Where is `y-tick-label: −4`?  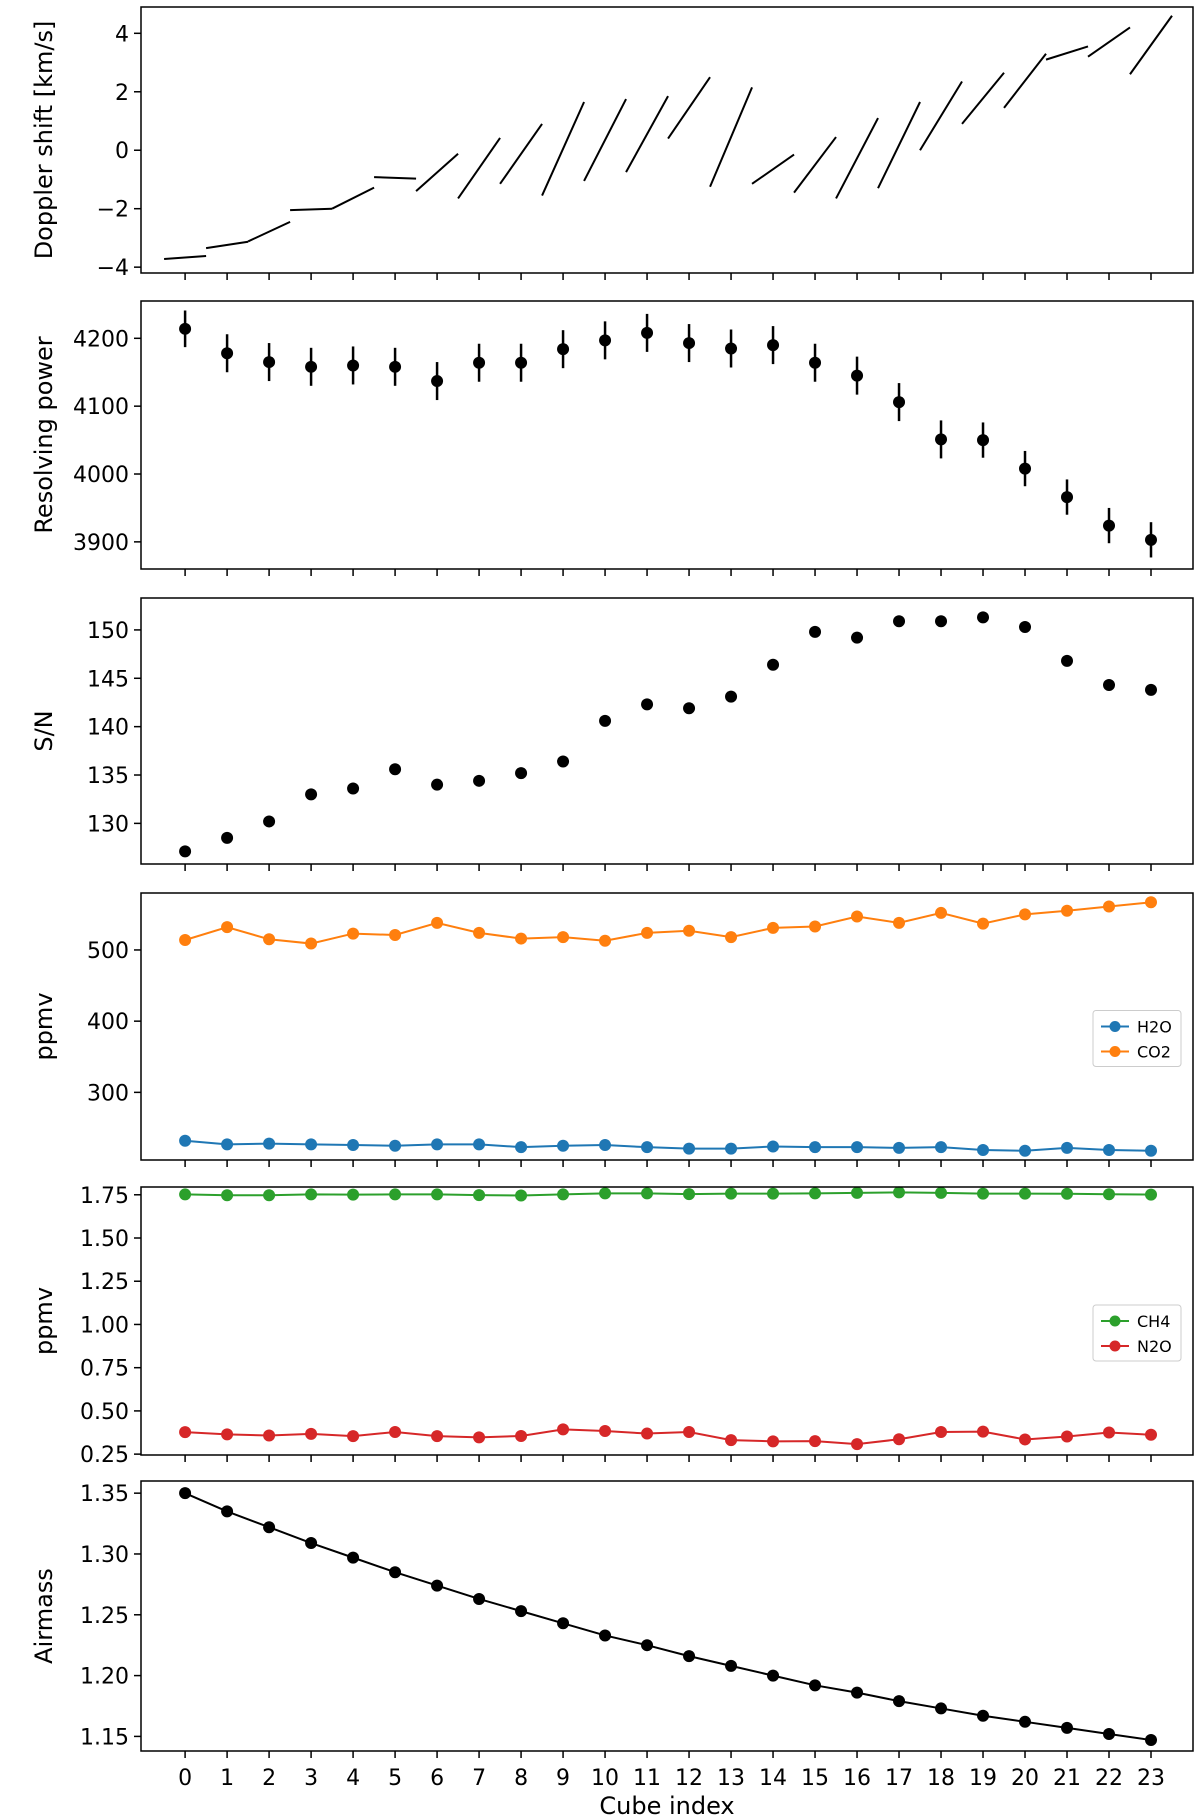
y-tick-label: −4 is located at coordinates (113, 268).